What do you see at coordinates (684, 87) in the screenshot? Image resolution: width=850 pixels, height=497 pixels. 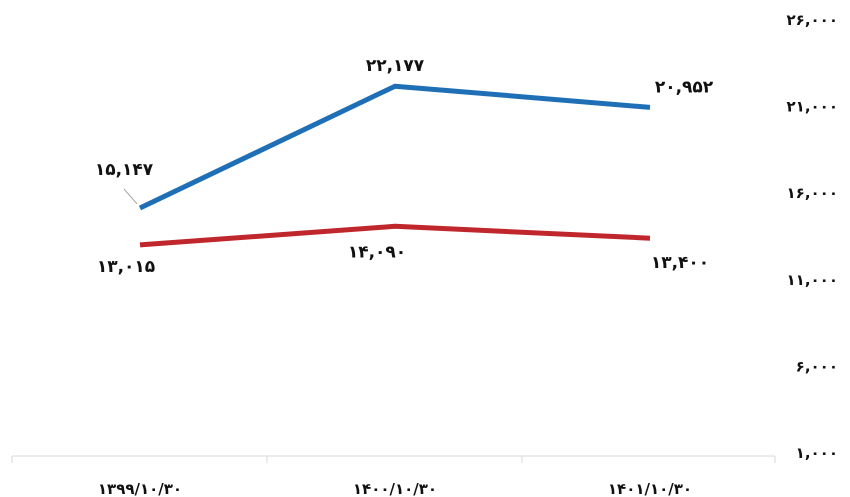 I see `data-label: ۲۰,۹۵۲` at bounding box center [684, 87].